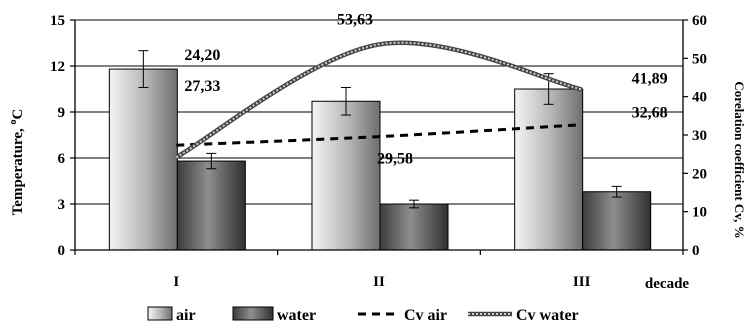 The width and height of the screenshot is (746, 335). What do you see at coordinates (202, 86) in the screenshot?
I see `data-label: 27,33` at bounding box center [202, 86].